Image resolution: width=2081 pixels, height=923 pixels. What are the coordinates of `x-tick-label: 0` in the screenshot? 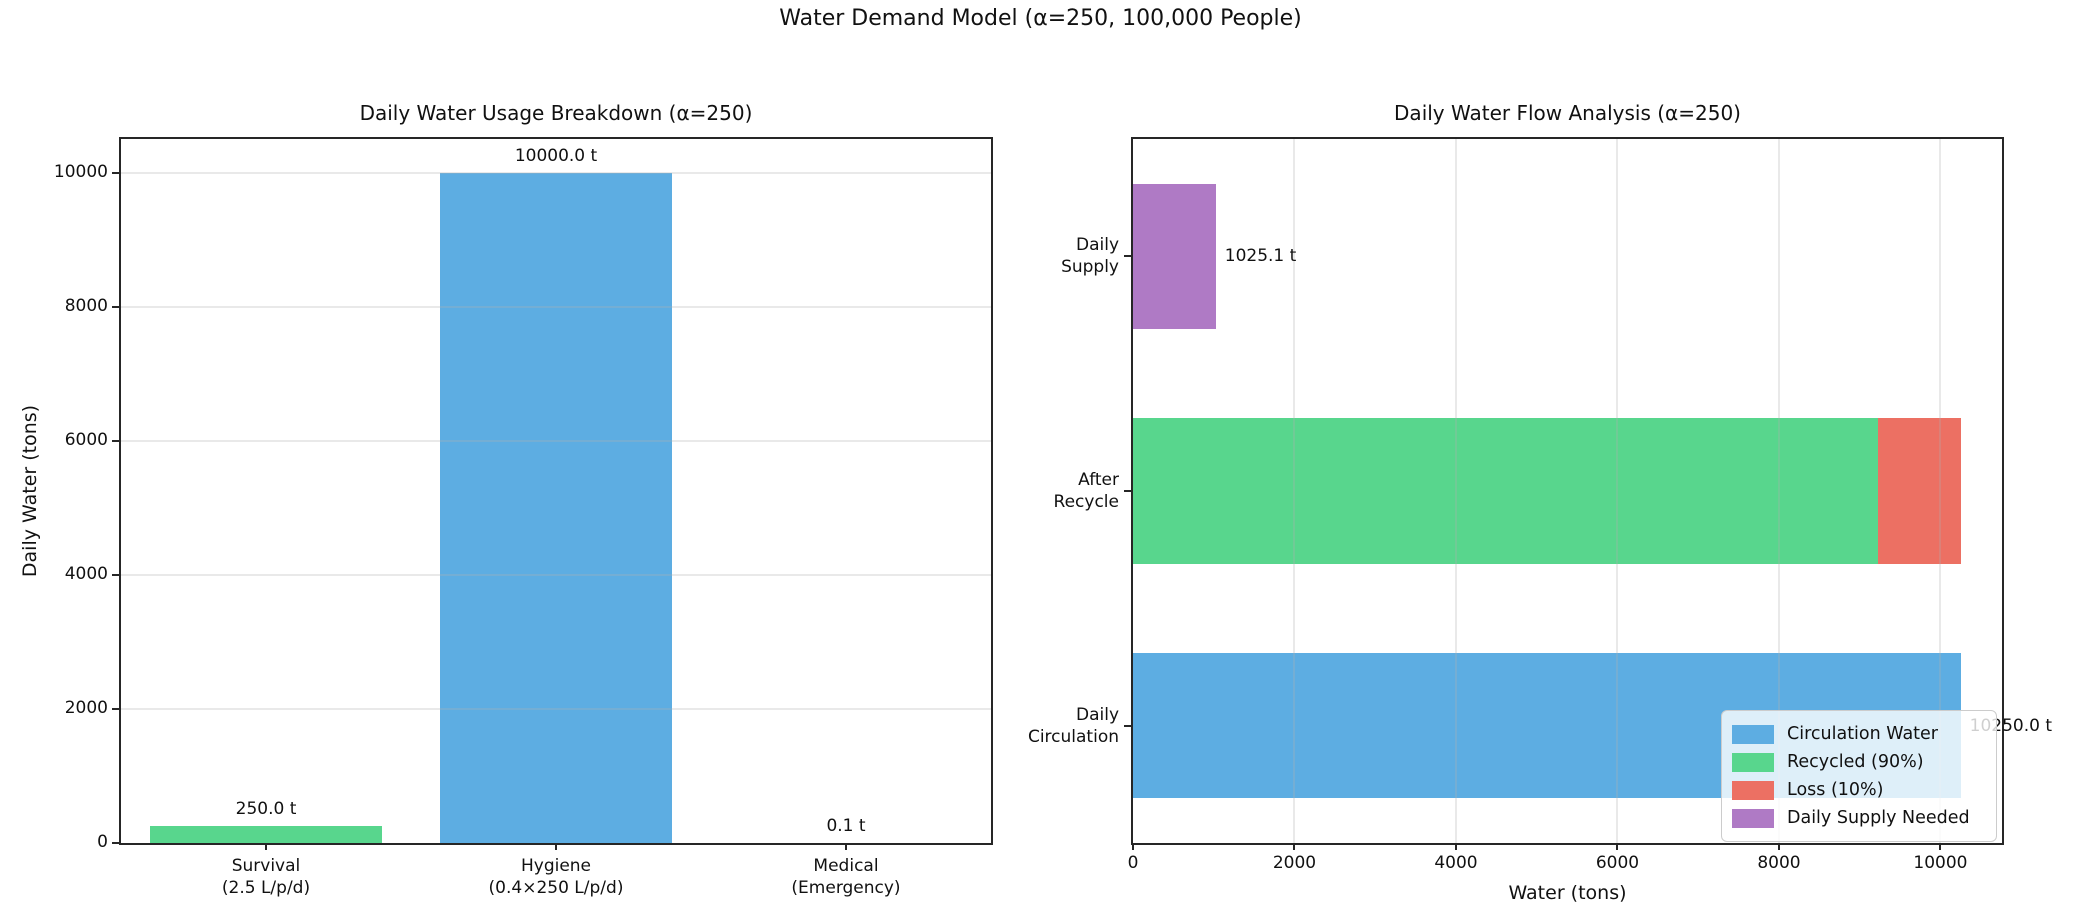 It's located at (1133, 863).